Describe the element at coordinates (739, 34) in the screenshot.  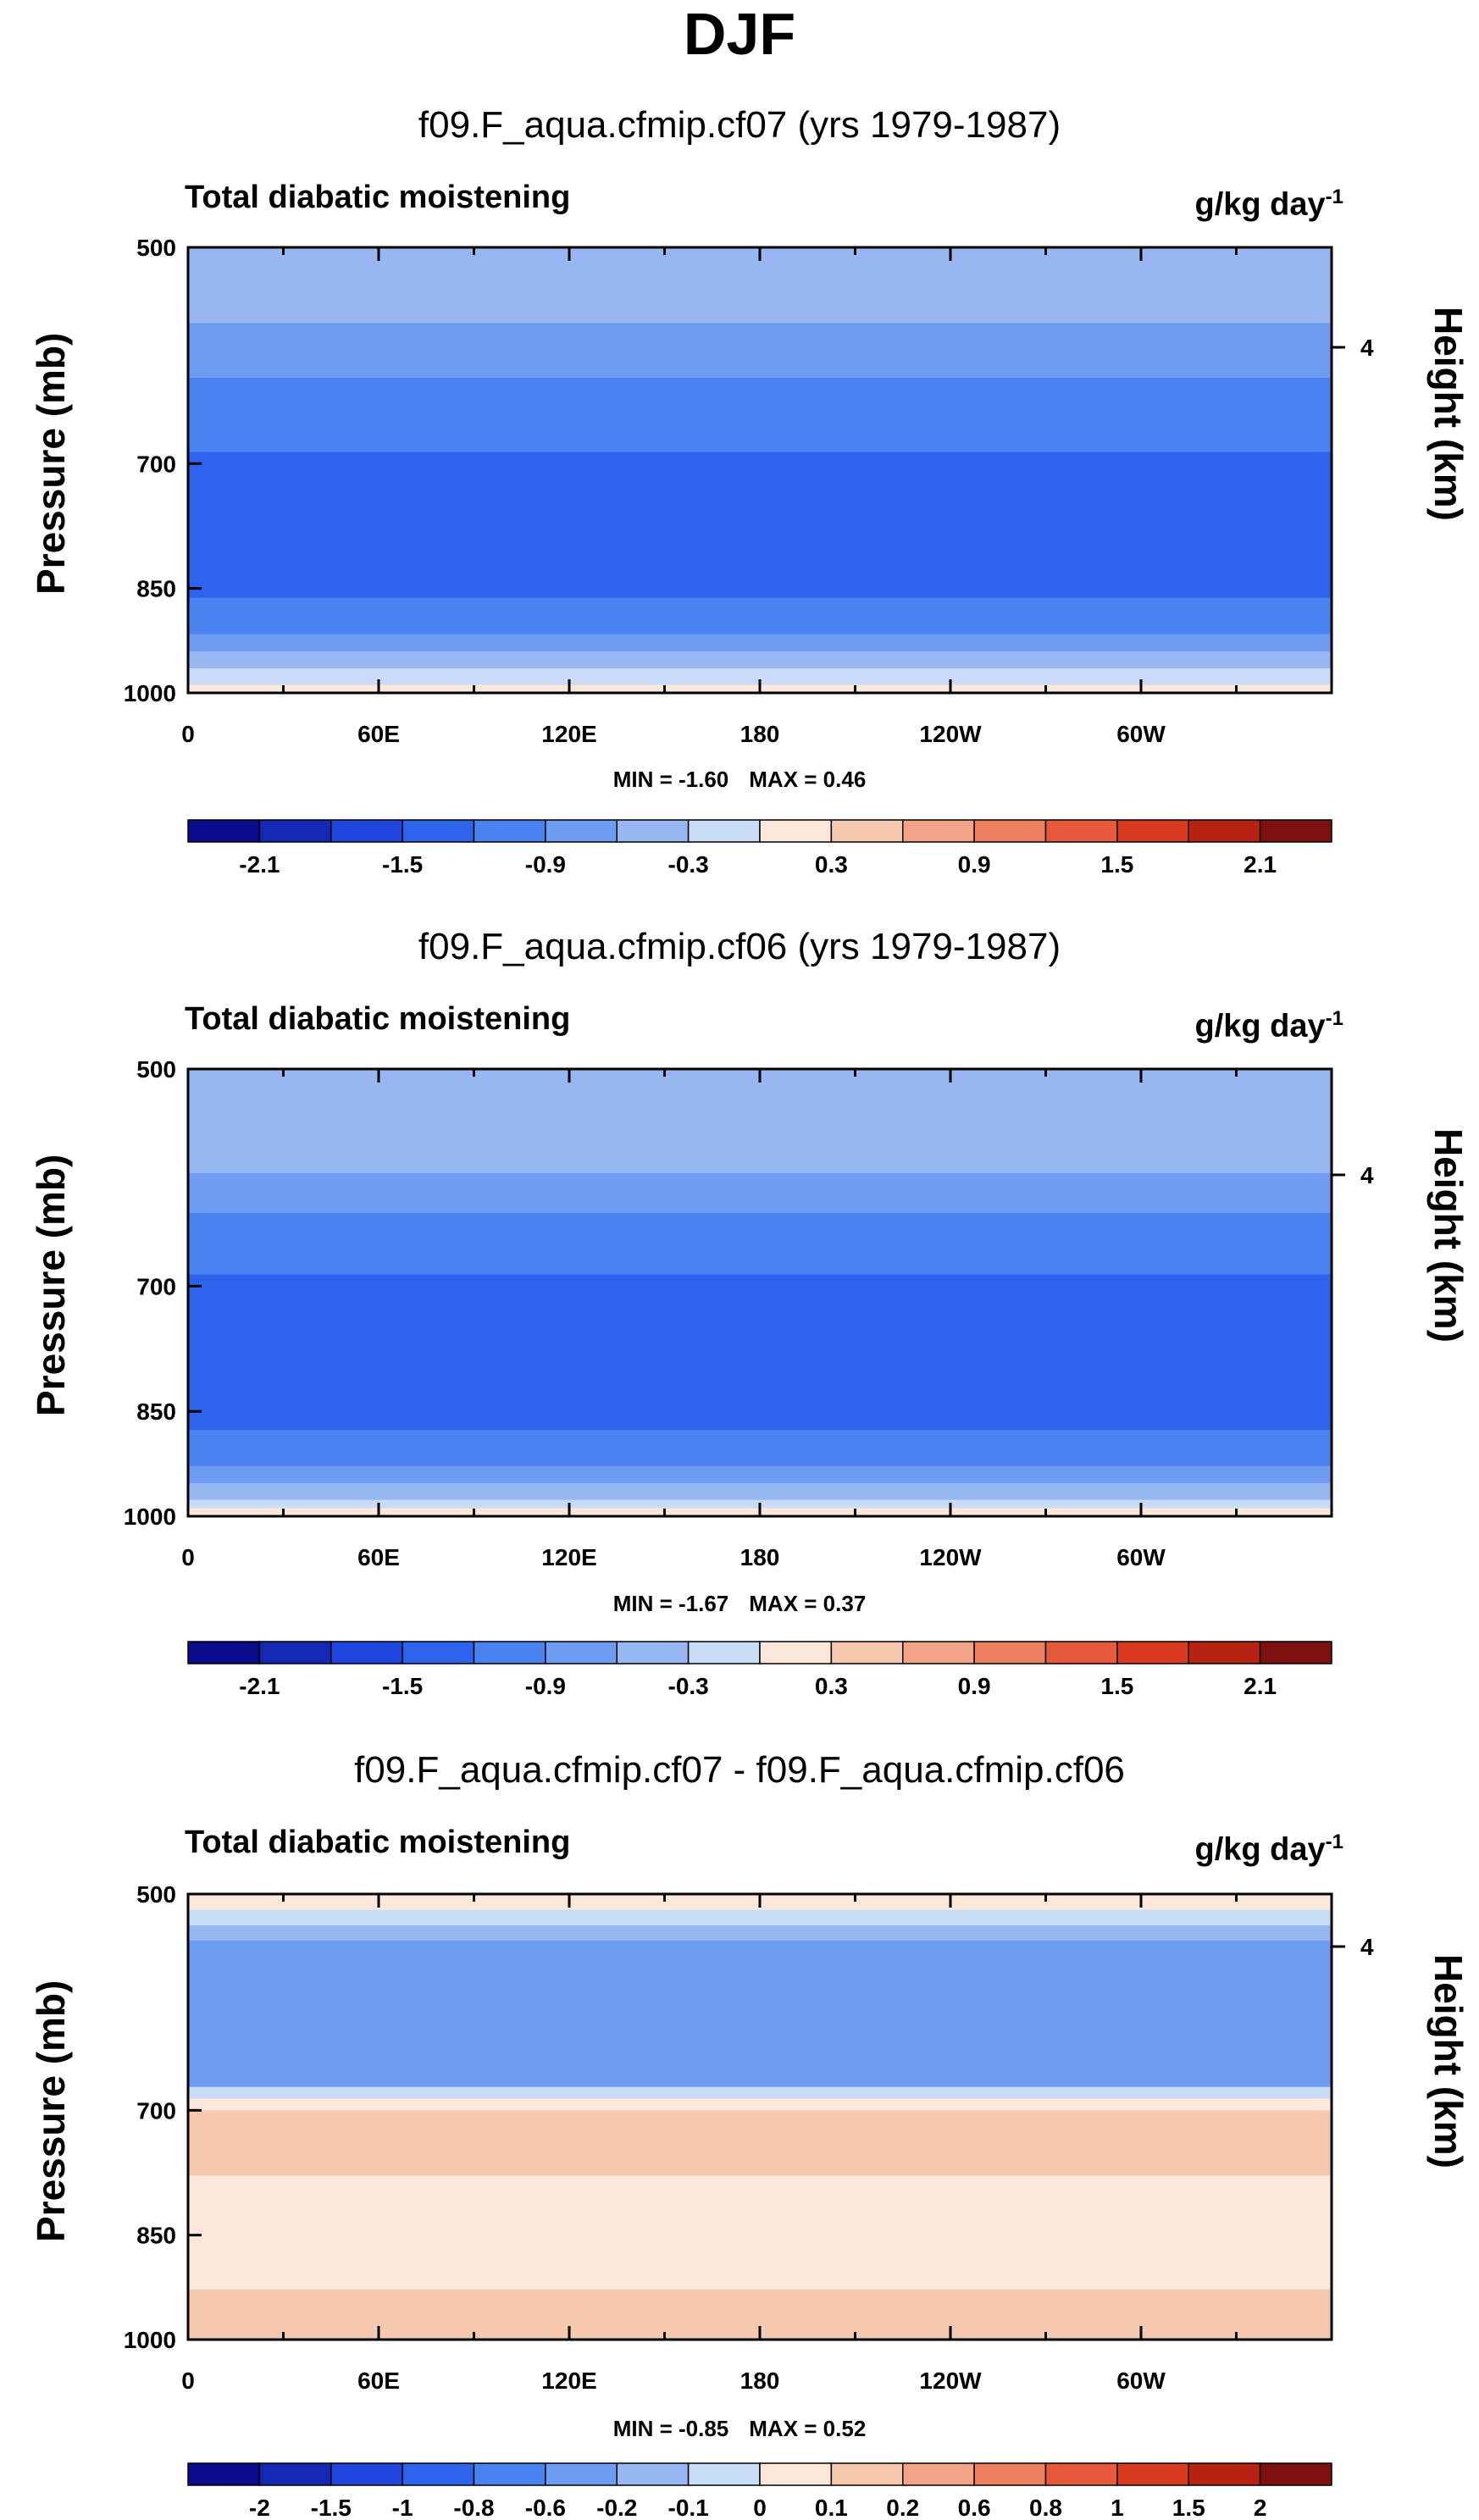
I see `figure-title: DJF` at that location.